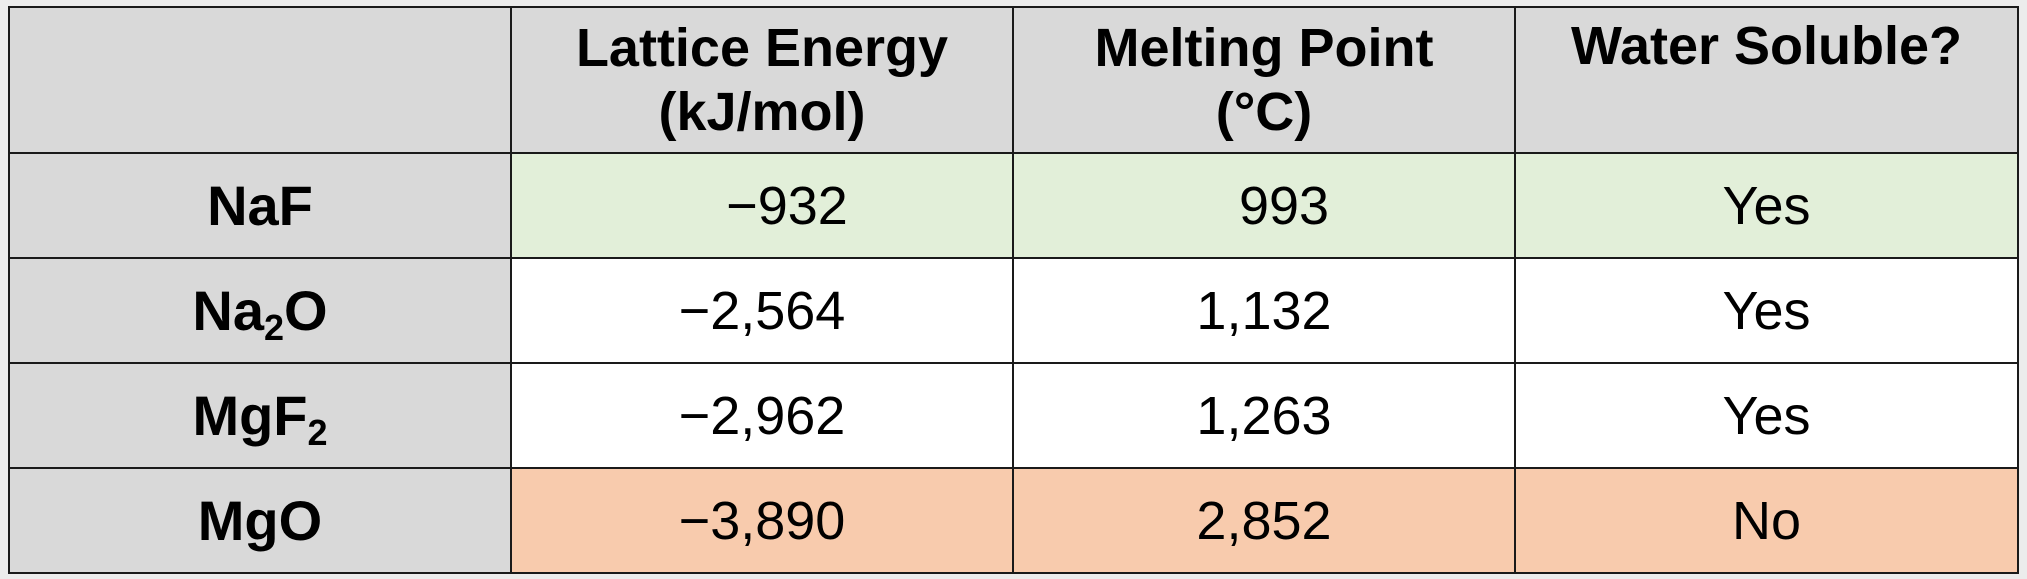  I want to click on melting-point-cell: 993, so click(1264, 205).